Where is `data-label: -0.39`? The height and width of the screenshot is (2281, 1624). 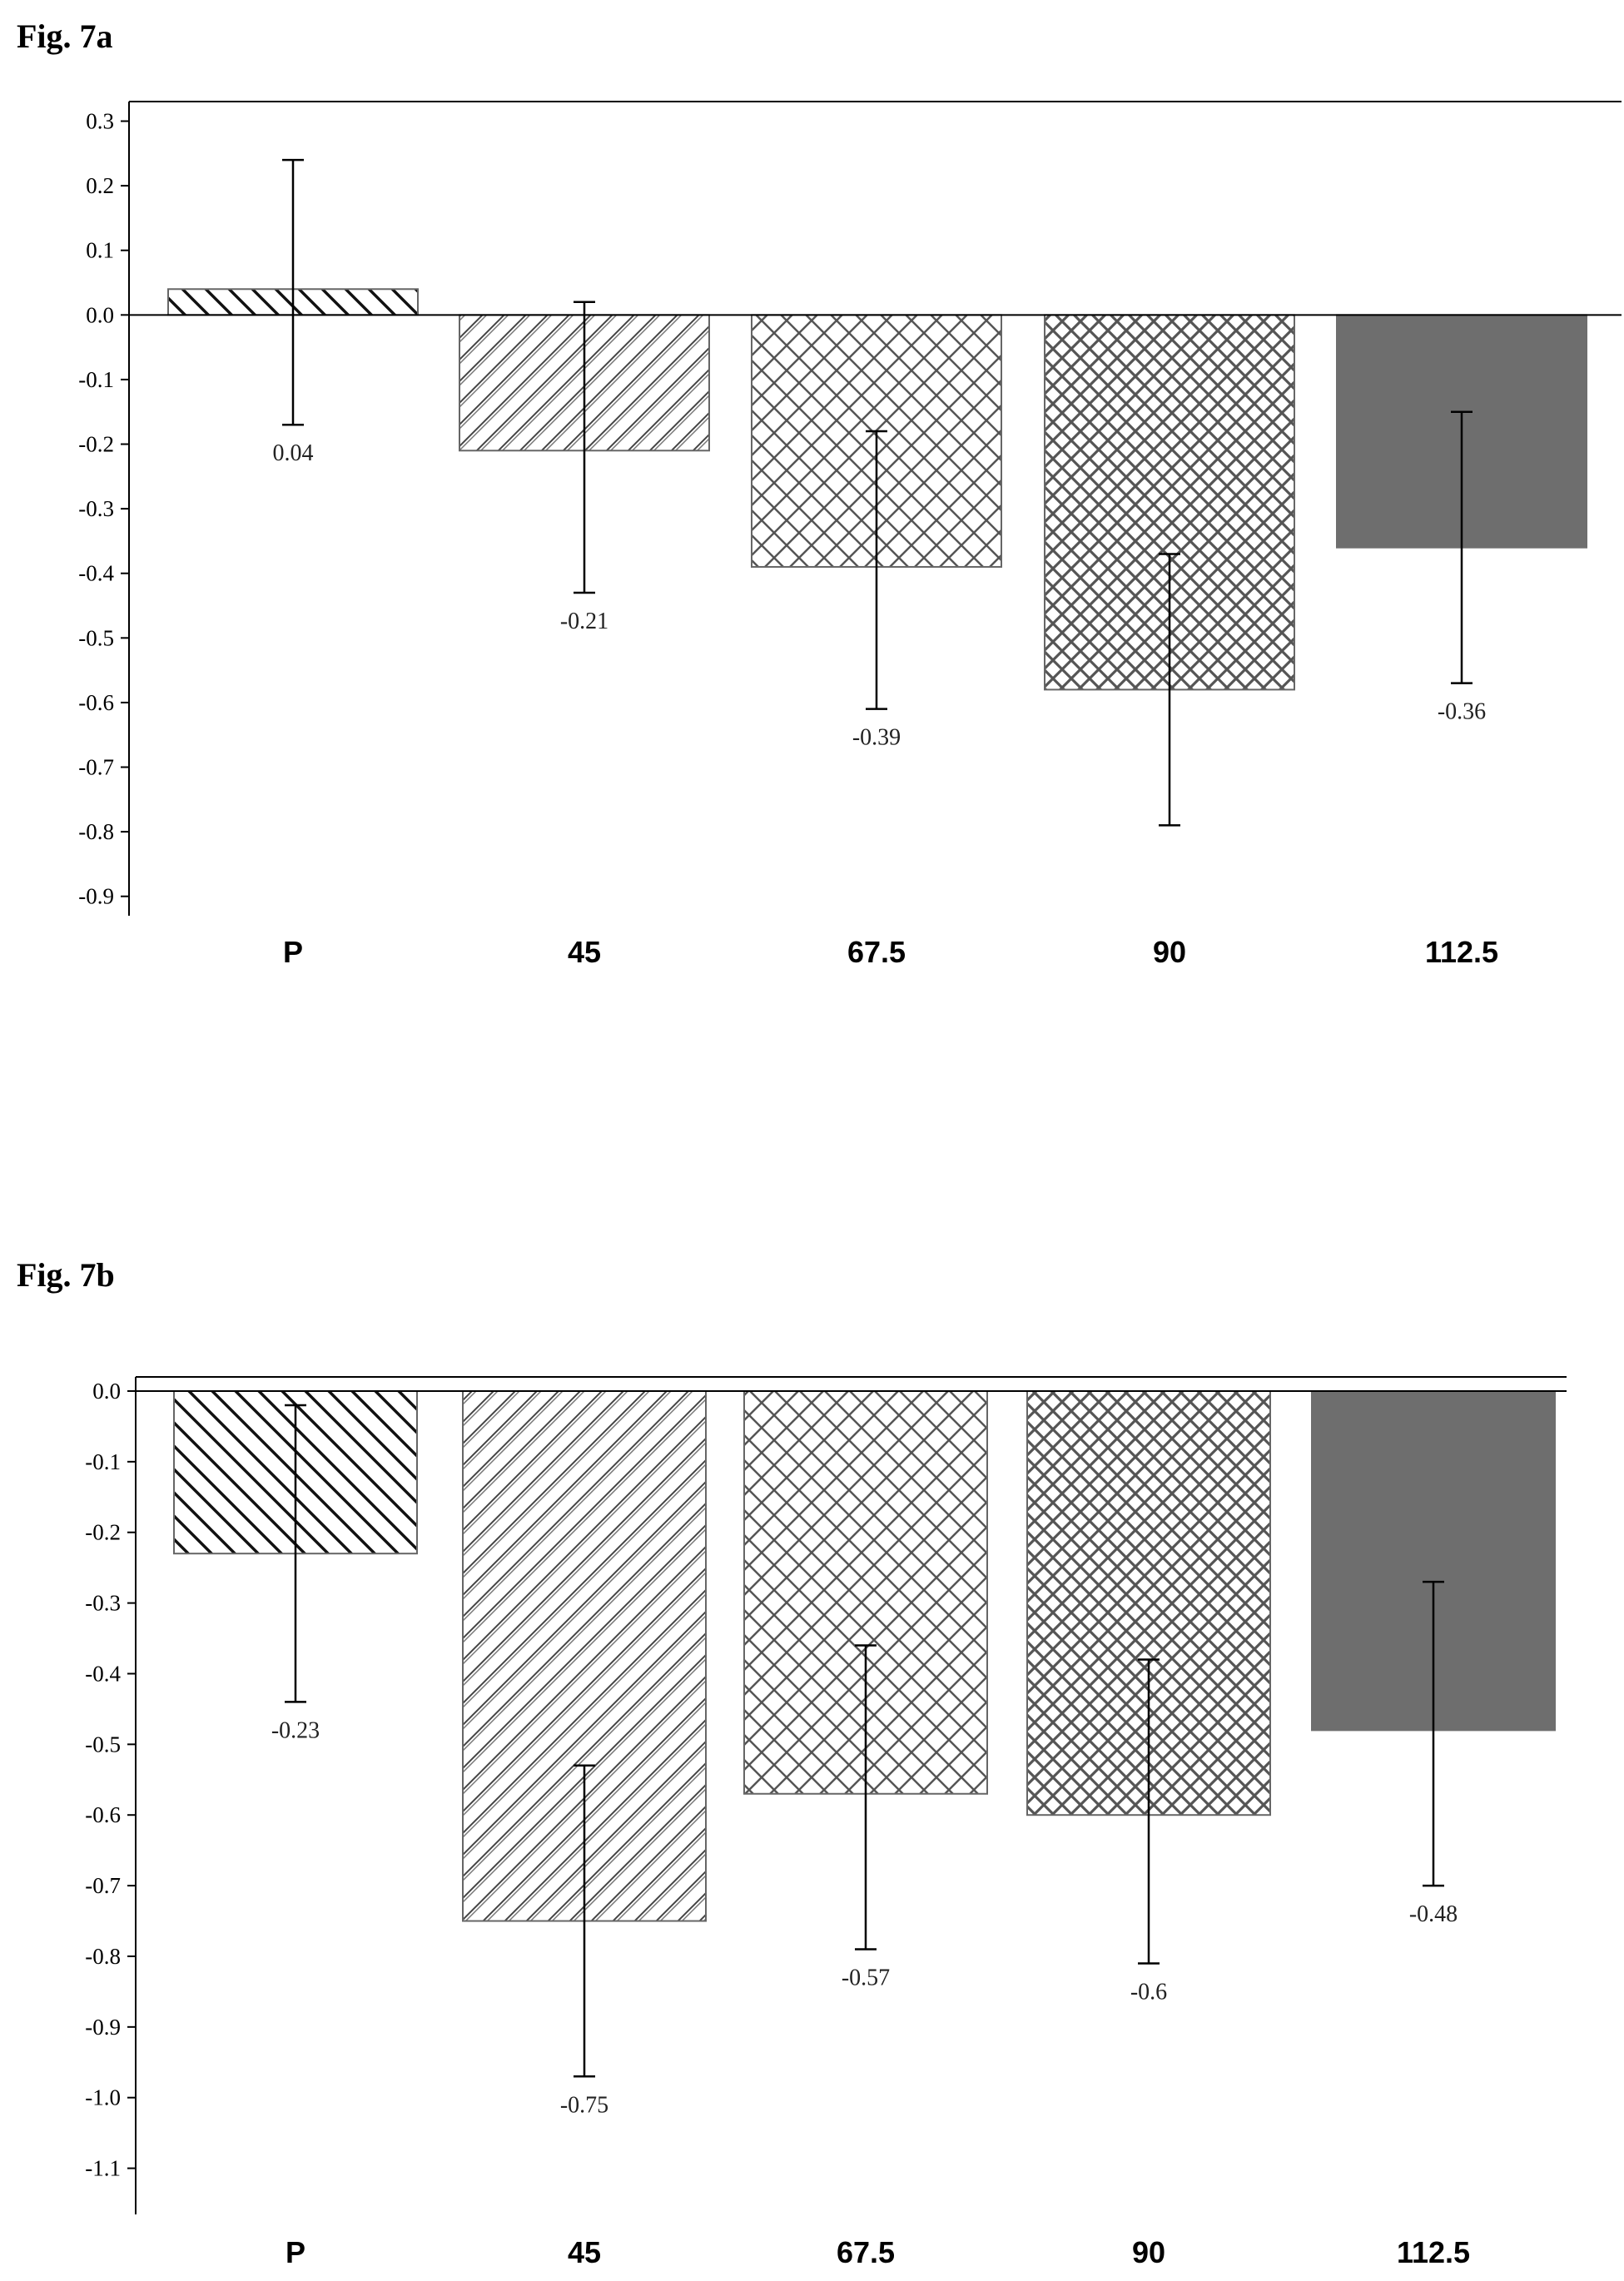
data-label: -0.39 is located at coordinates (877, 738).